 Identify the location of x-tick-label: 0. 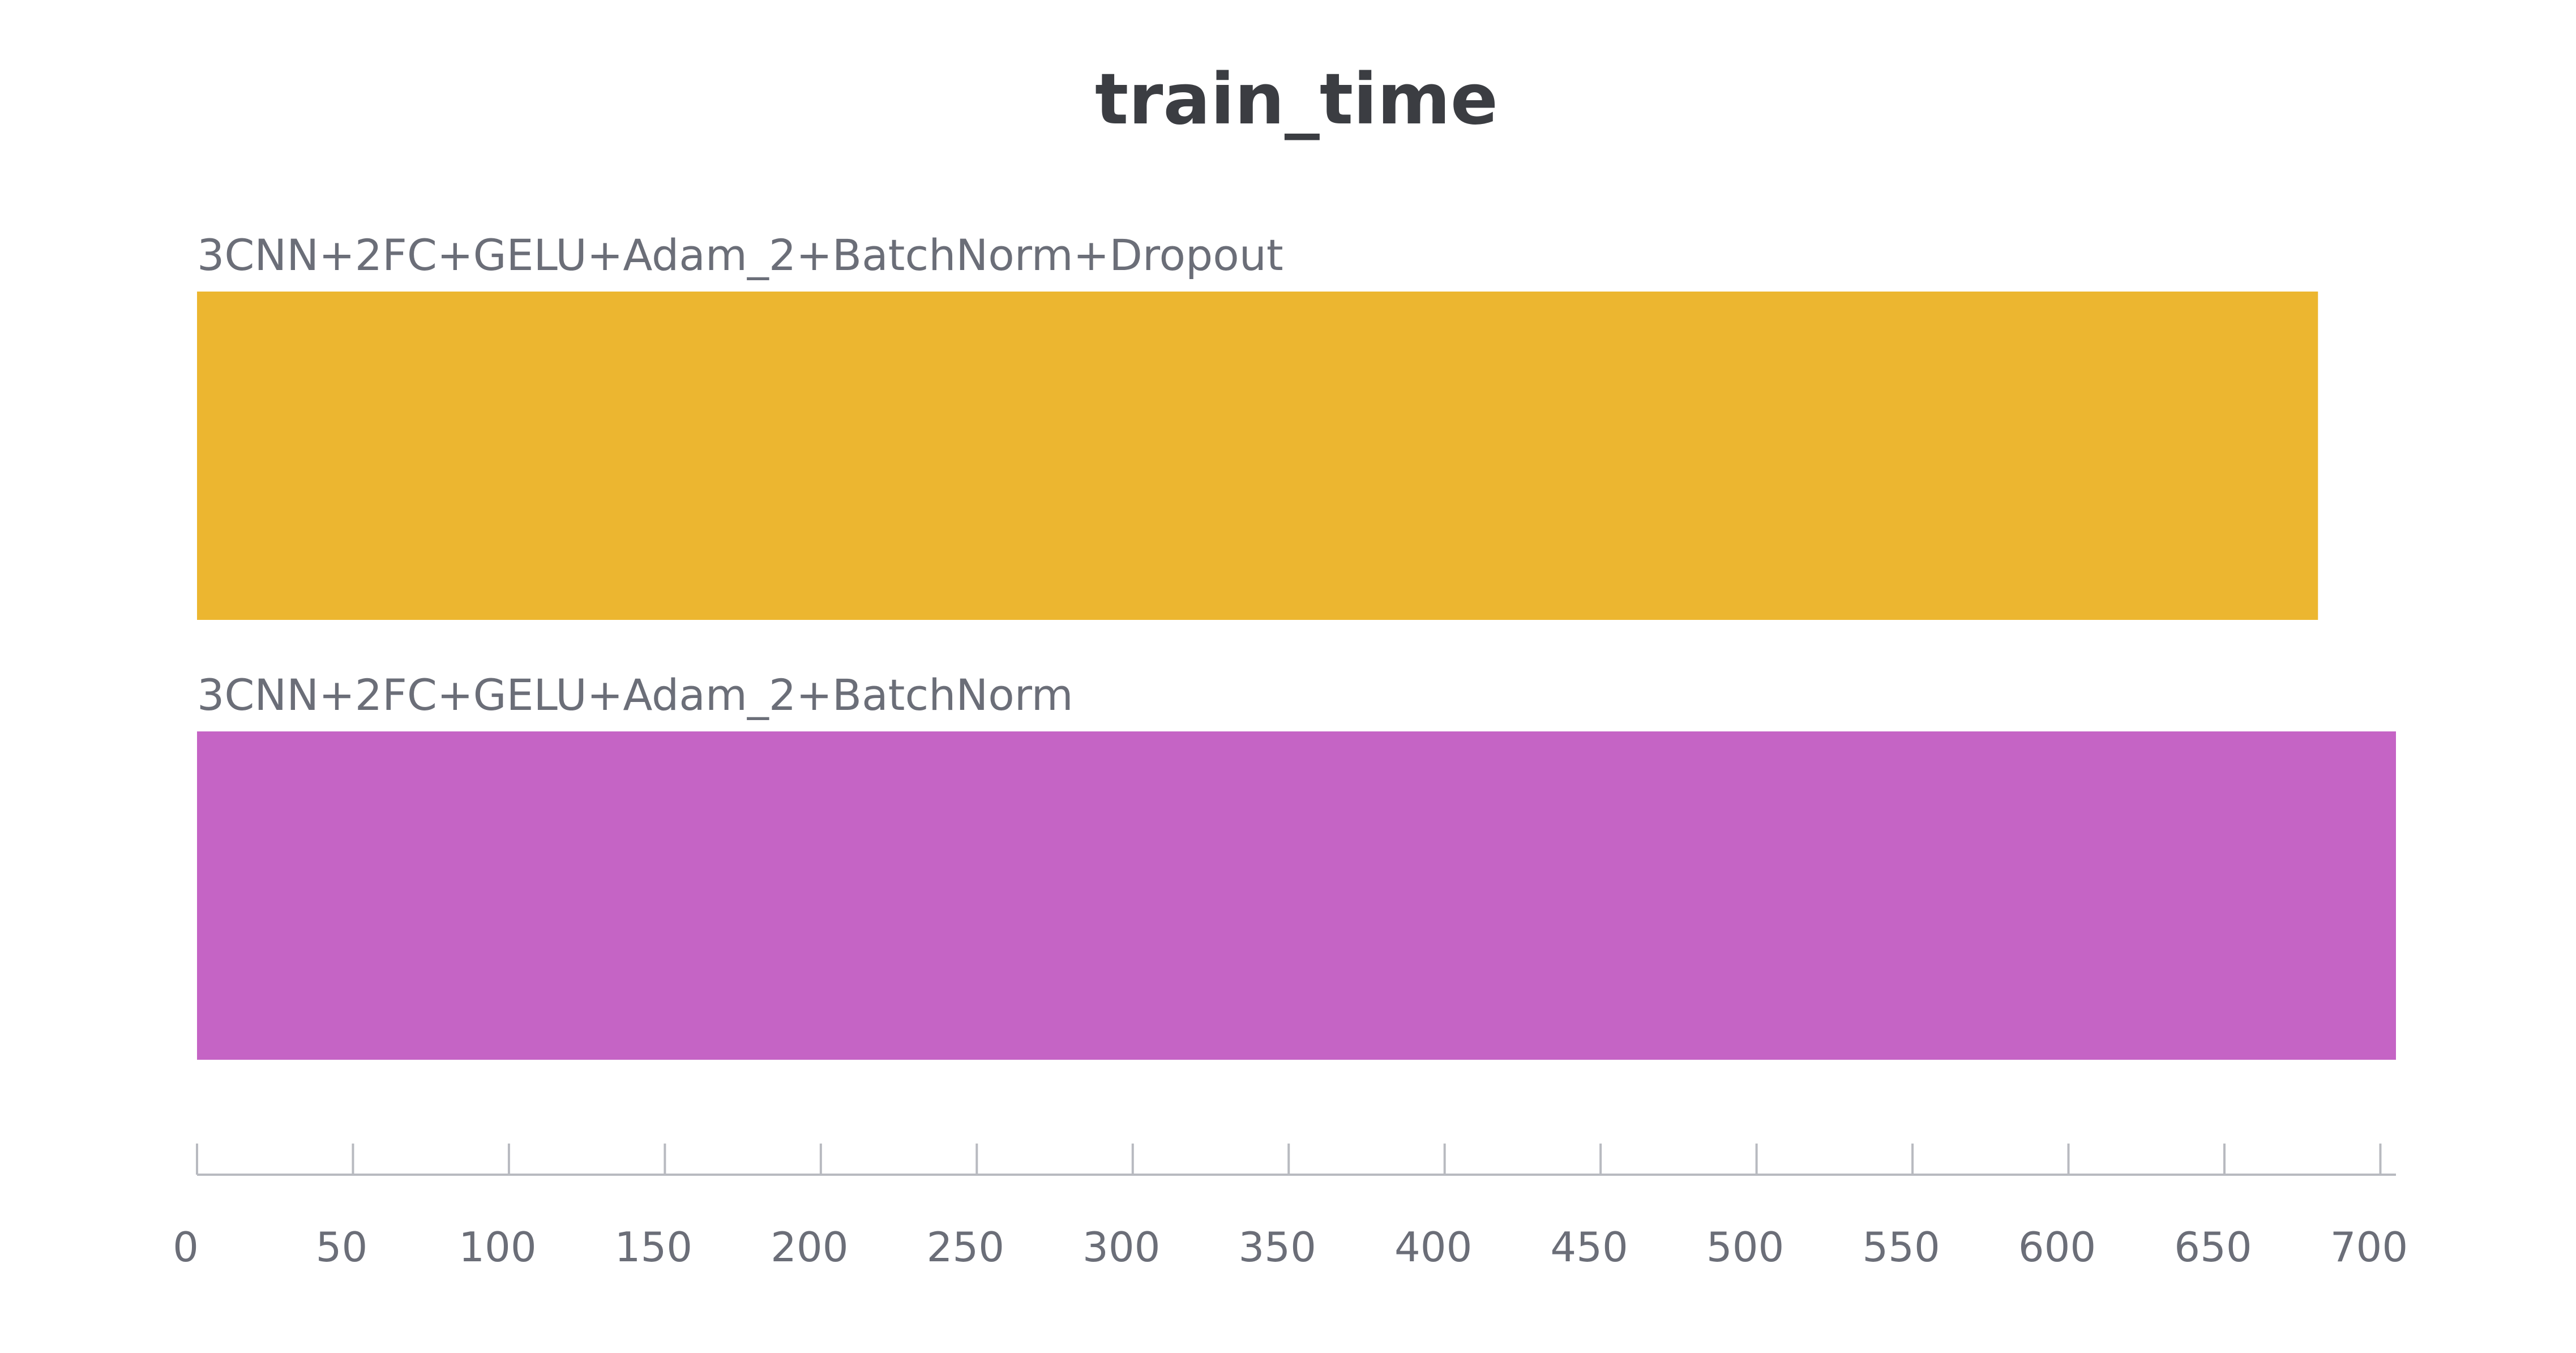
(186, 1247).